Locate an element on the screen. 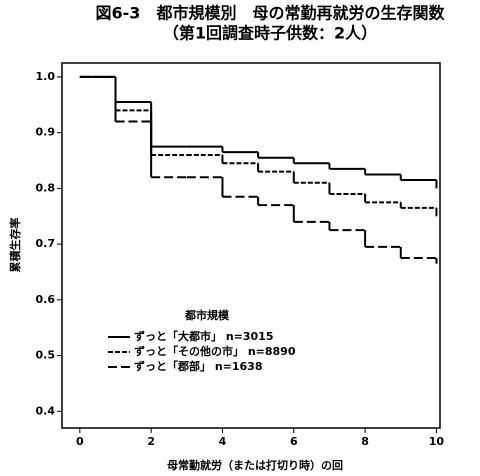  x-tick-label: 2 is located at coordinates (151, 441).